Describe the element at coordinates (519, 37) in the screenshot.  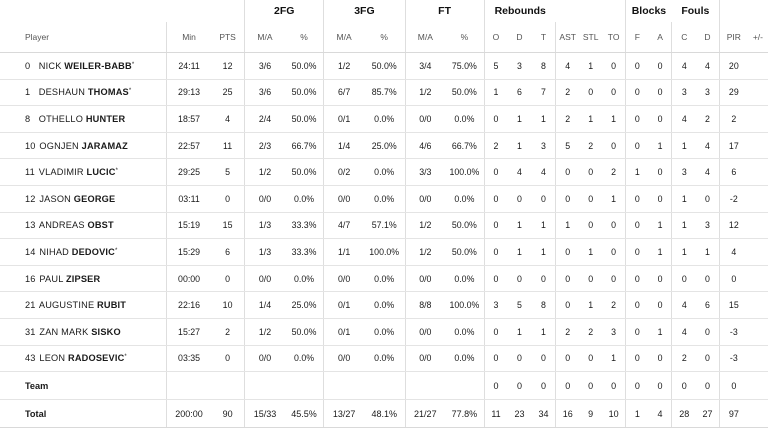
I see `col-reb-d: D` at that location.